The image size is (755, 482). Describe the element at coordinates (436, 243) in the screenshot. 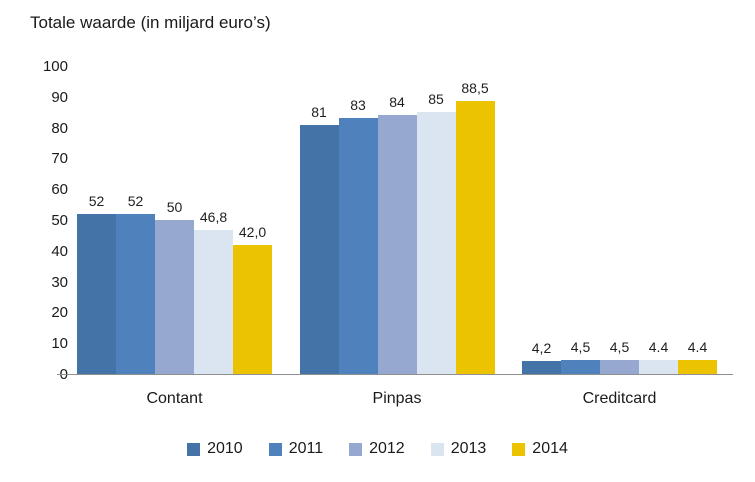

I see `bar-2013-pinpas` at that location.